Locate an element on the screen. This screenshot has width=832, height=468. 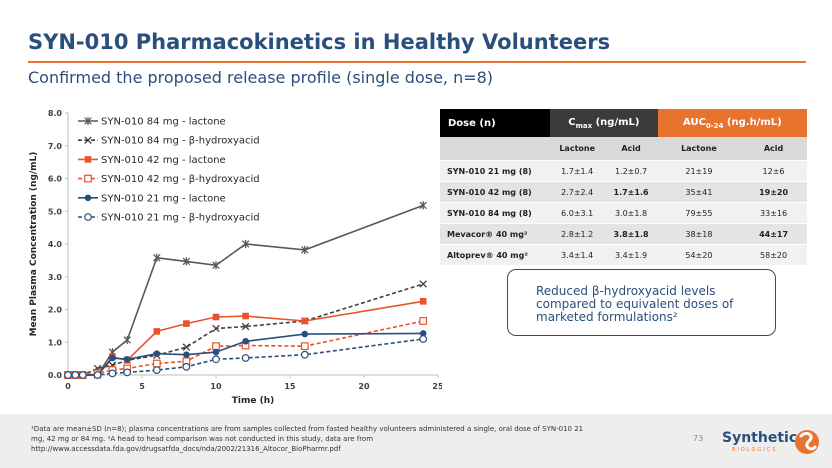
subheader-cmax-acid: Acid is located at coordinates (631, 149).